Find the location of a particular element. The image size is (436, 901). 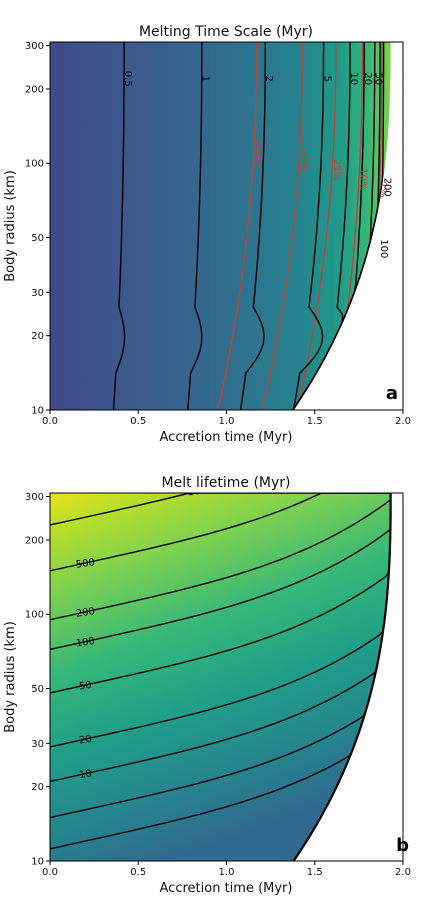

lifetime-contour-label: 1000 is located at coordinates (200, 491).